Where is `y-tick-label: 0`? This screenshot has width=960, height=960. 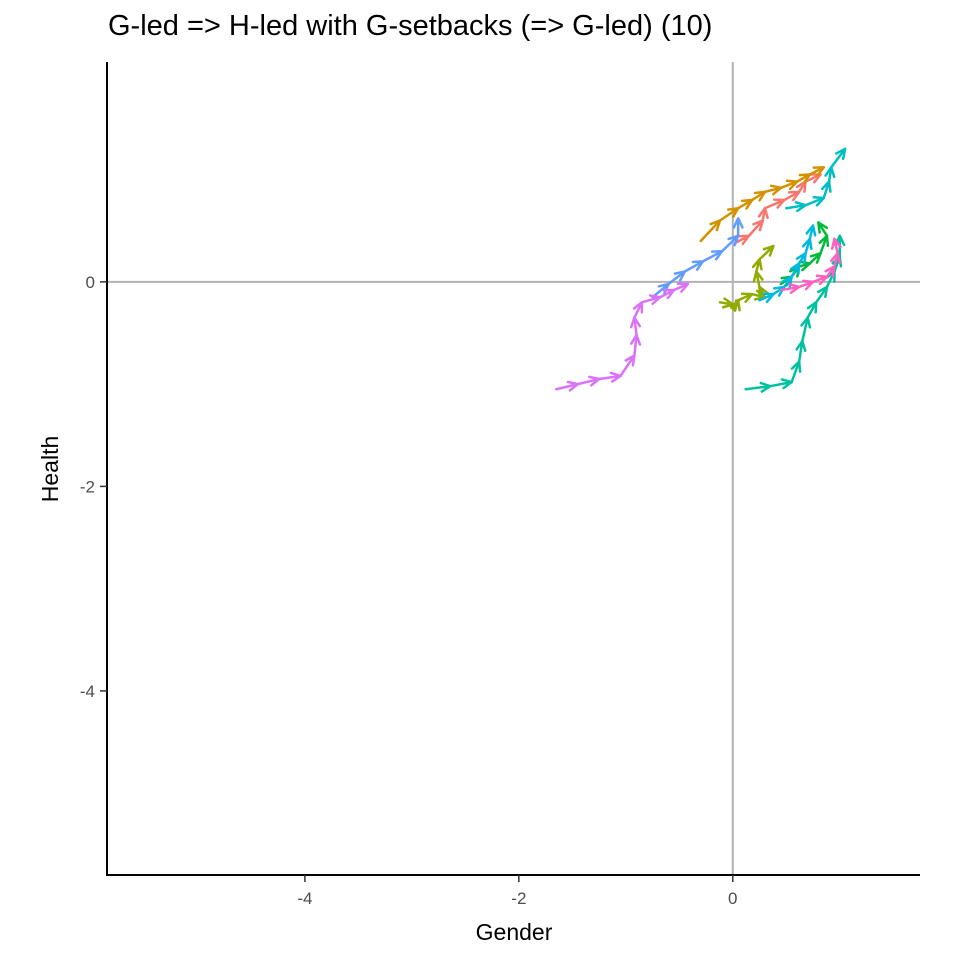 y-tick-label: 0 is located at coordinates (90, 282).